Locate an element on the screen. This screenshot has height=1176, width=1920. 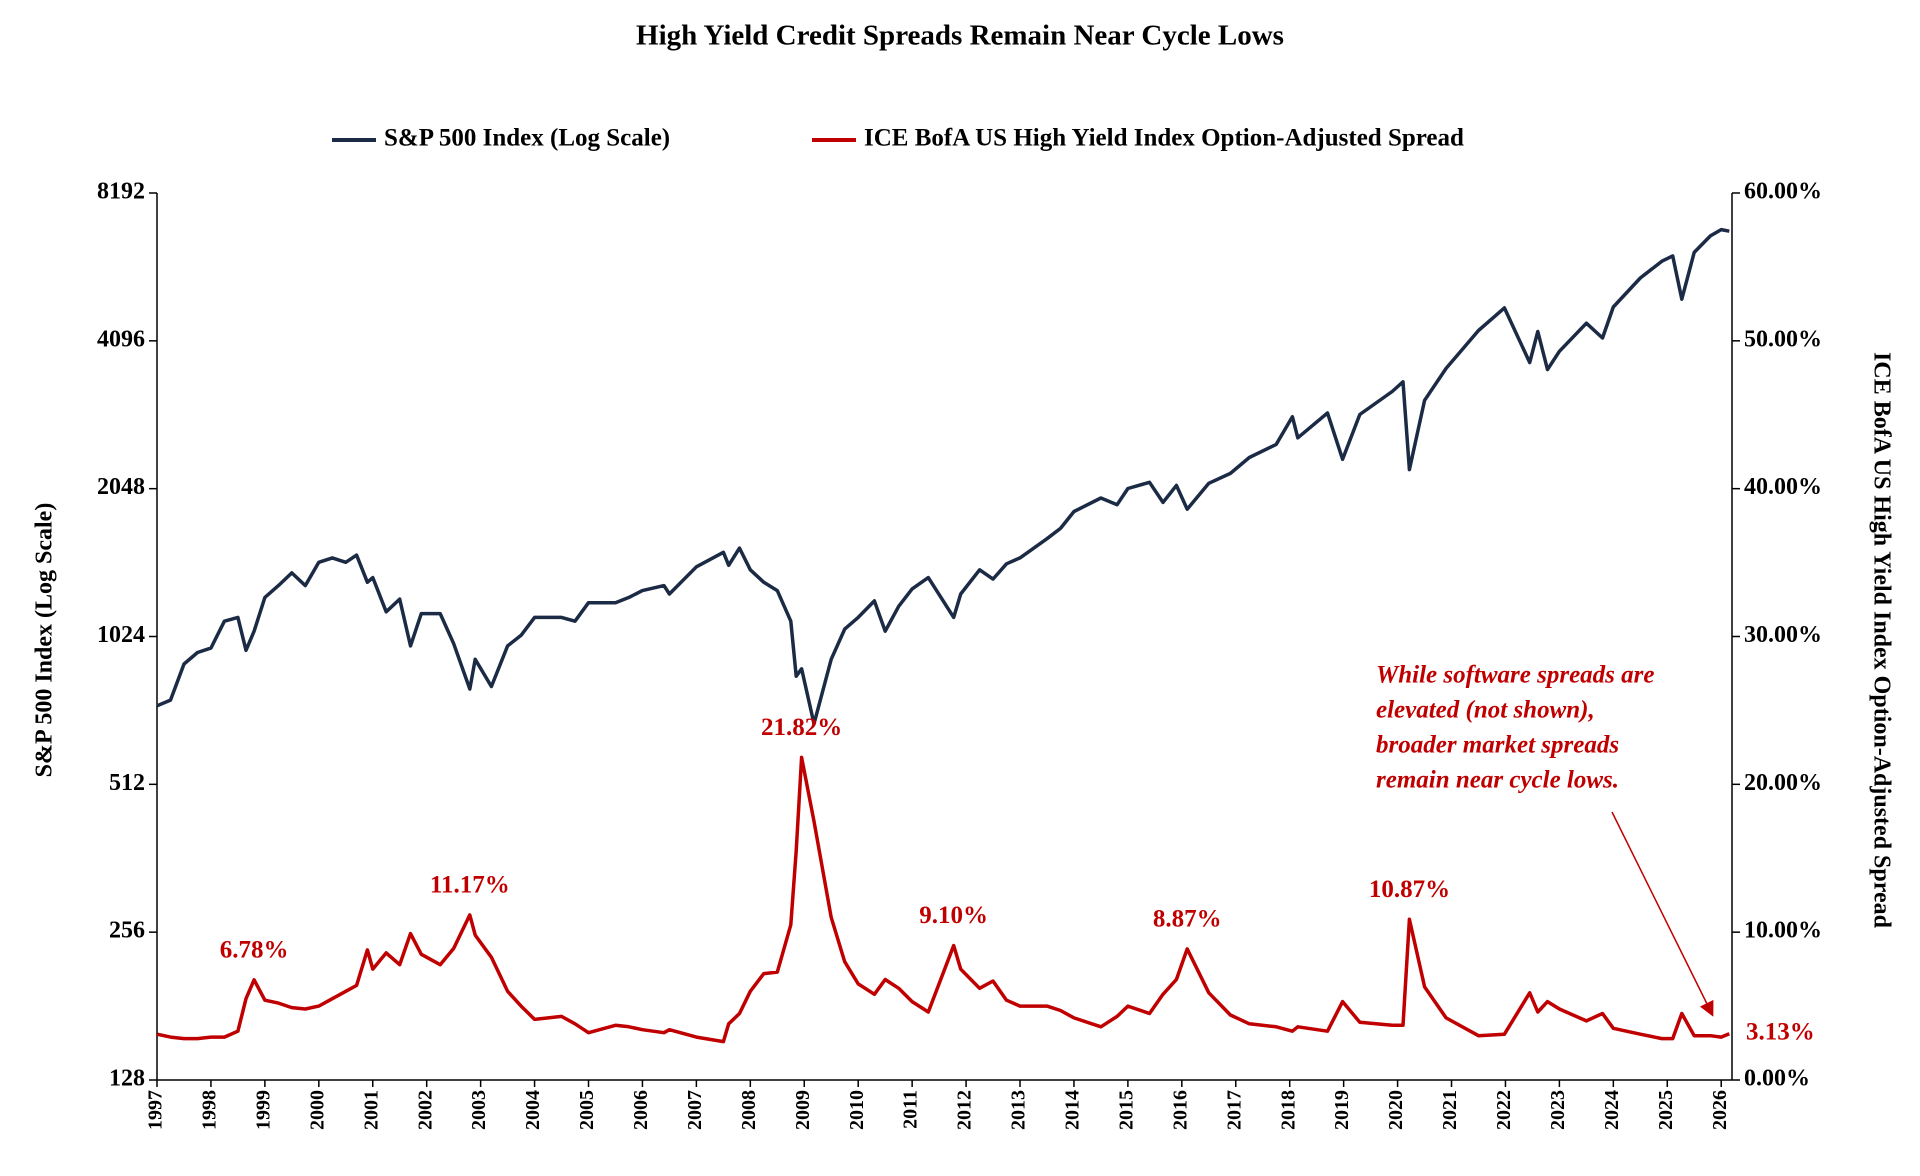
value-label: 21.82% is located at coordinates (801, 727).